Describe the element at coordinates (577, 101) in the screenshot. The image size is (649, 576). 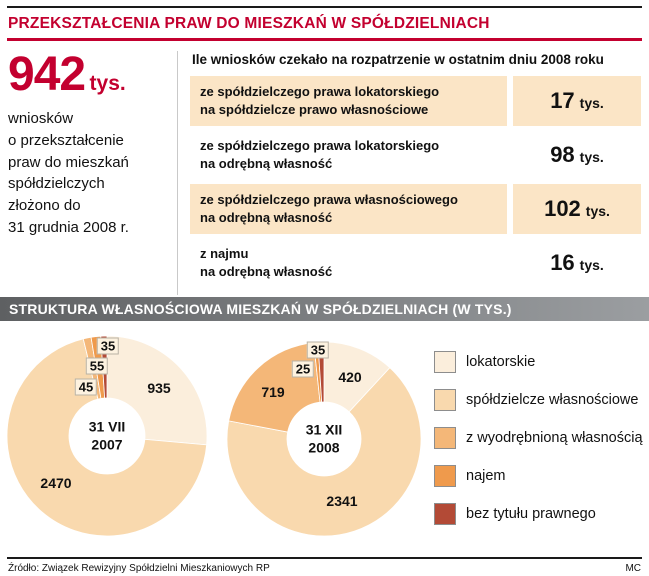
I see `row-value: 17 tys.` at that location.